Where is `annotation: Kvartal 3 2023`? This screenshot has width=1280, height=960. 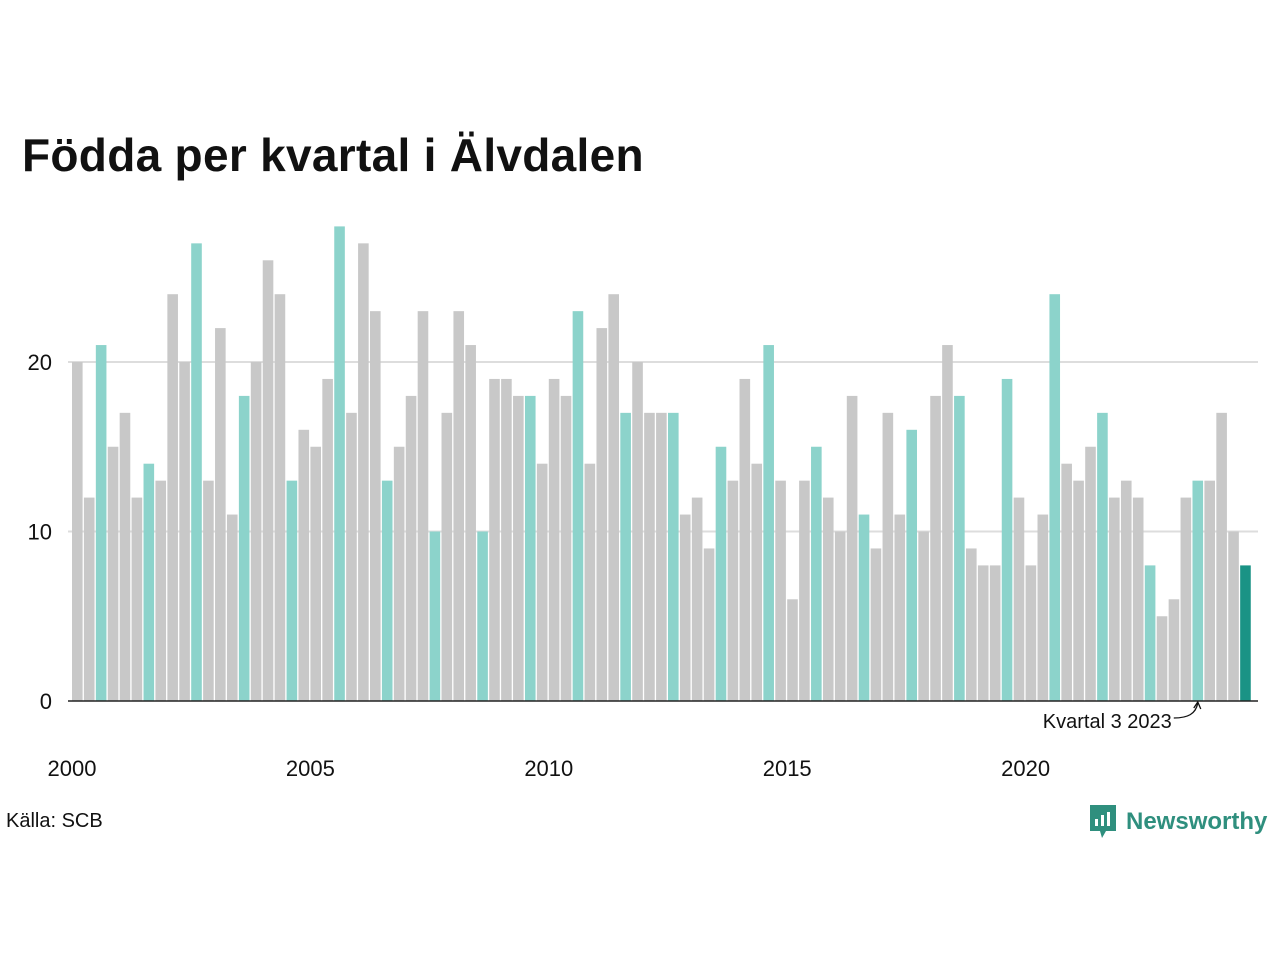 annotation: Kvartal 3 2023 is located at coordinates (1122, 716).